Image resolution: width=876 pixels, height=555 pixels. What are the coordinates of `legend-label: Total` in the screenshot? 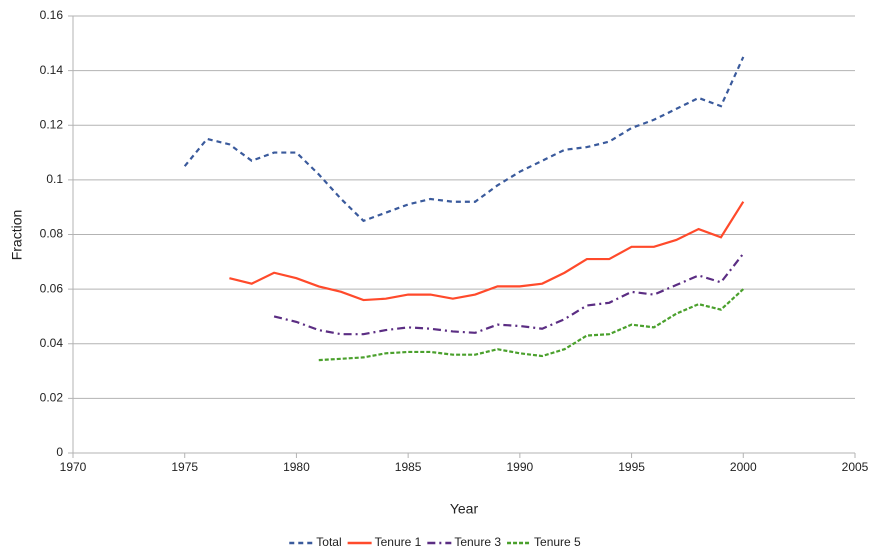 It's located at (328, 542).